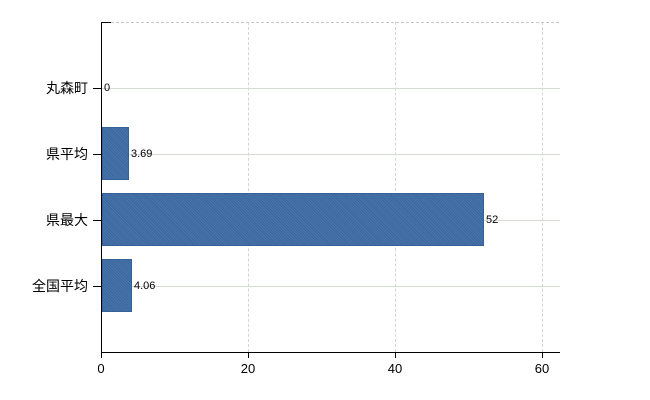 This screenshot has height=400, width=650. I want to click on category-label: 全国平均, so click(60, 286).